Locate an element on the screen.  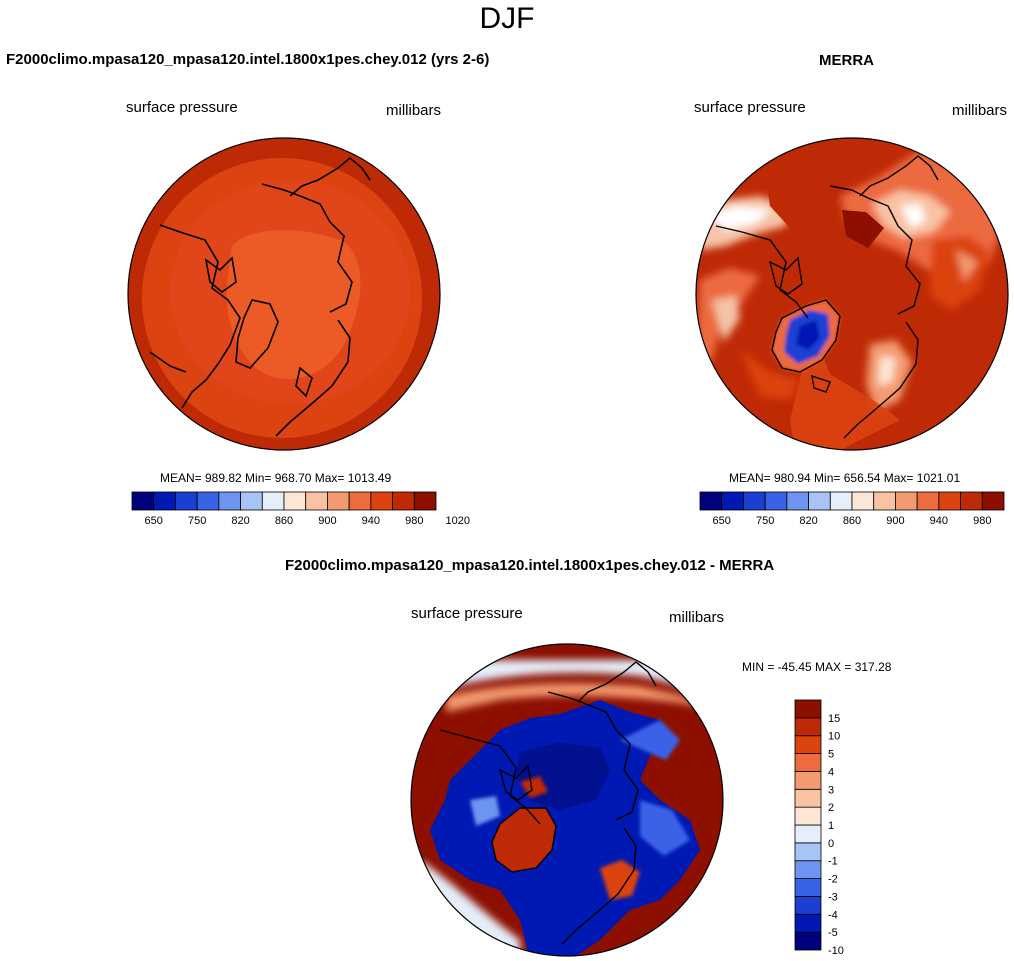
panel2-colorbar-tick-label: 940 is located at coordinates (939, 521).